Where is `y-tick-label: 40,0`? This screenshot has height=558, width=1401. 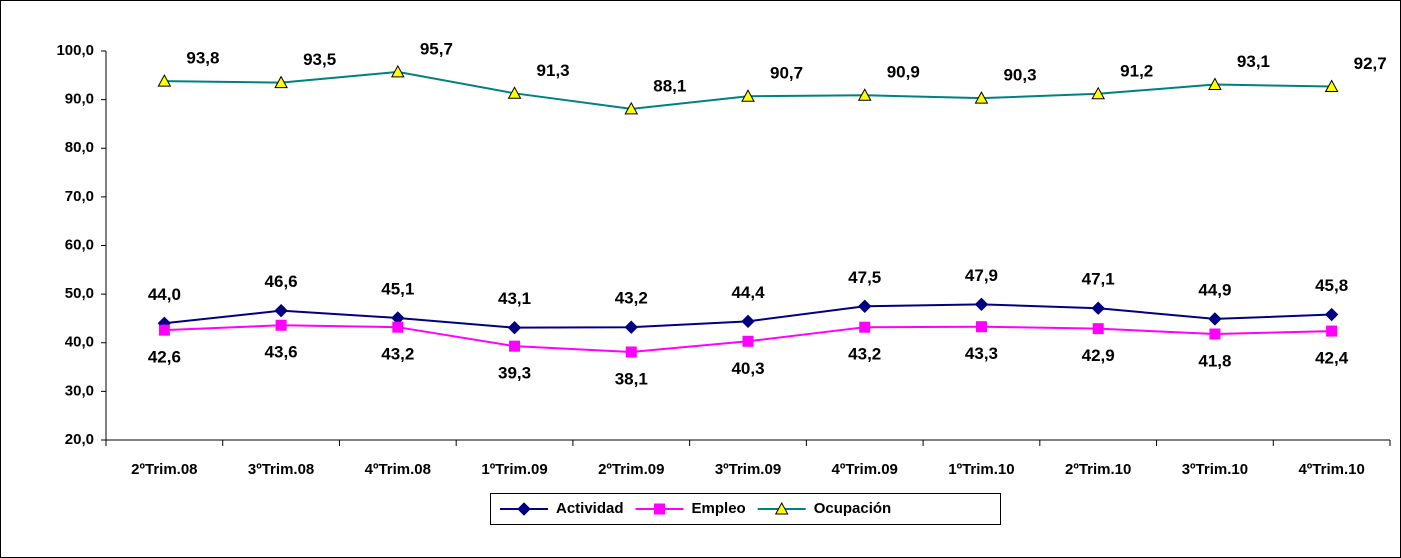 y-tick-label: 40,0 is located at coordinates (79, 342).